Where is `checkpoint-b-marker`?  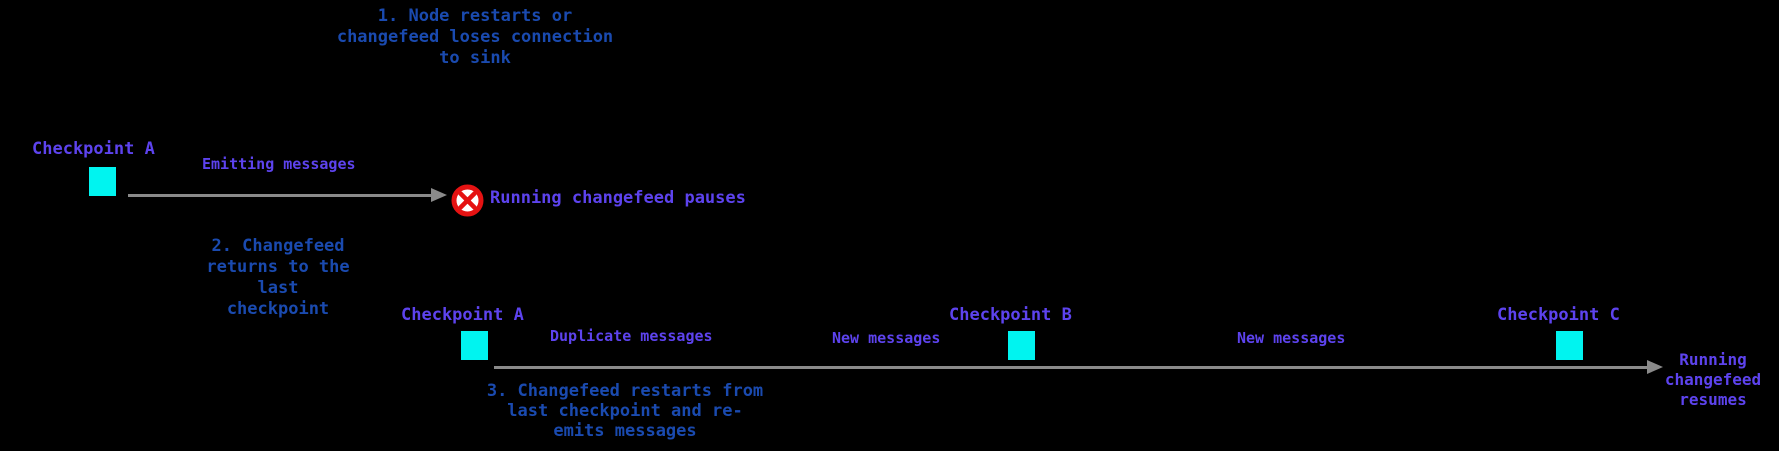
checkpoint-b-marker is located at coordinates (1021, 345).